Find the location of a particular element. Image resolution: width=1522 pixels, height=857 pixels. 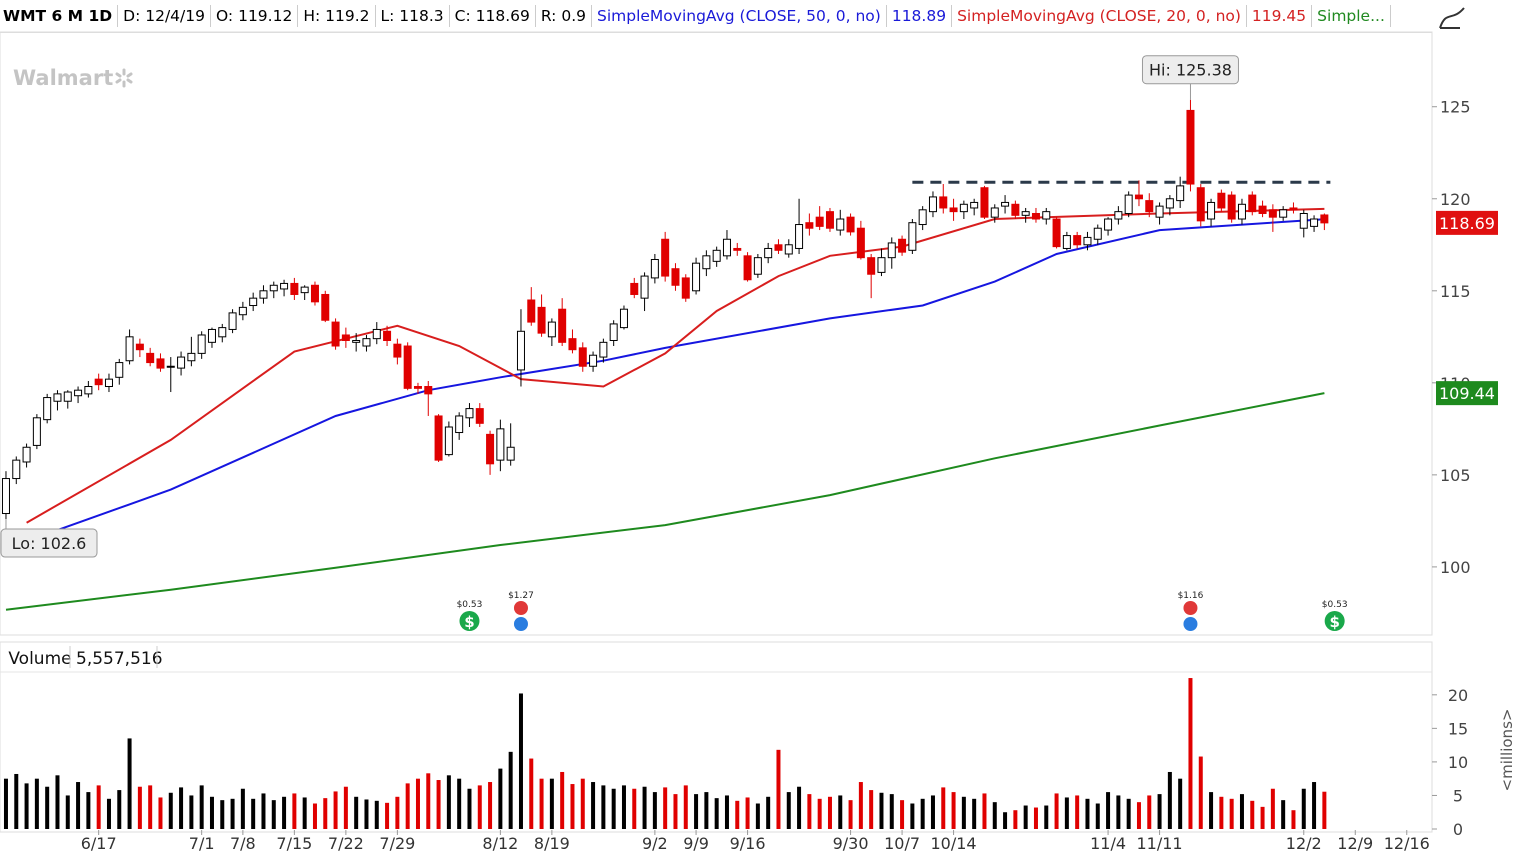

study-name: SimpleMovingAvg (CLOSE, 50, 0, no) is located at coordinates (739, 16).